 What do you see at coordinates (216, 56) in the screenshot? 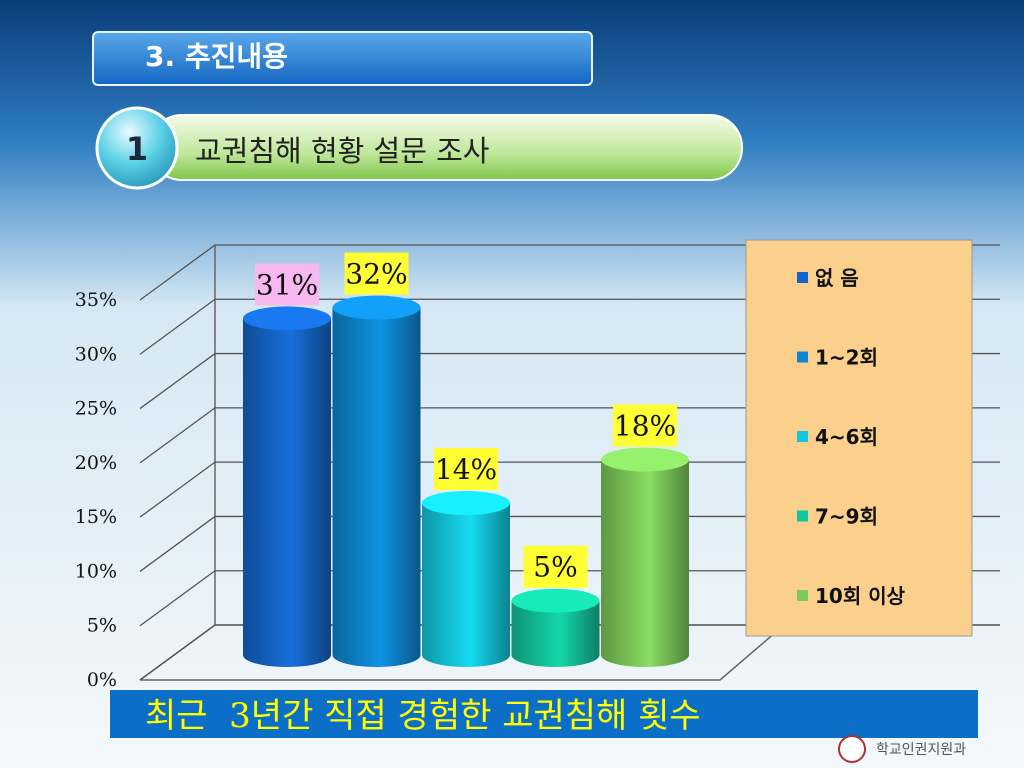
I see `section-title: 3. 추진내용` at bounding box center [216, 56].